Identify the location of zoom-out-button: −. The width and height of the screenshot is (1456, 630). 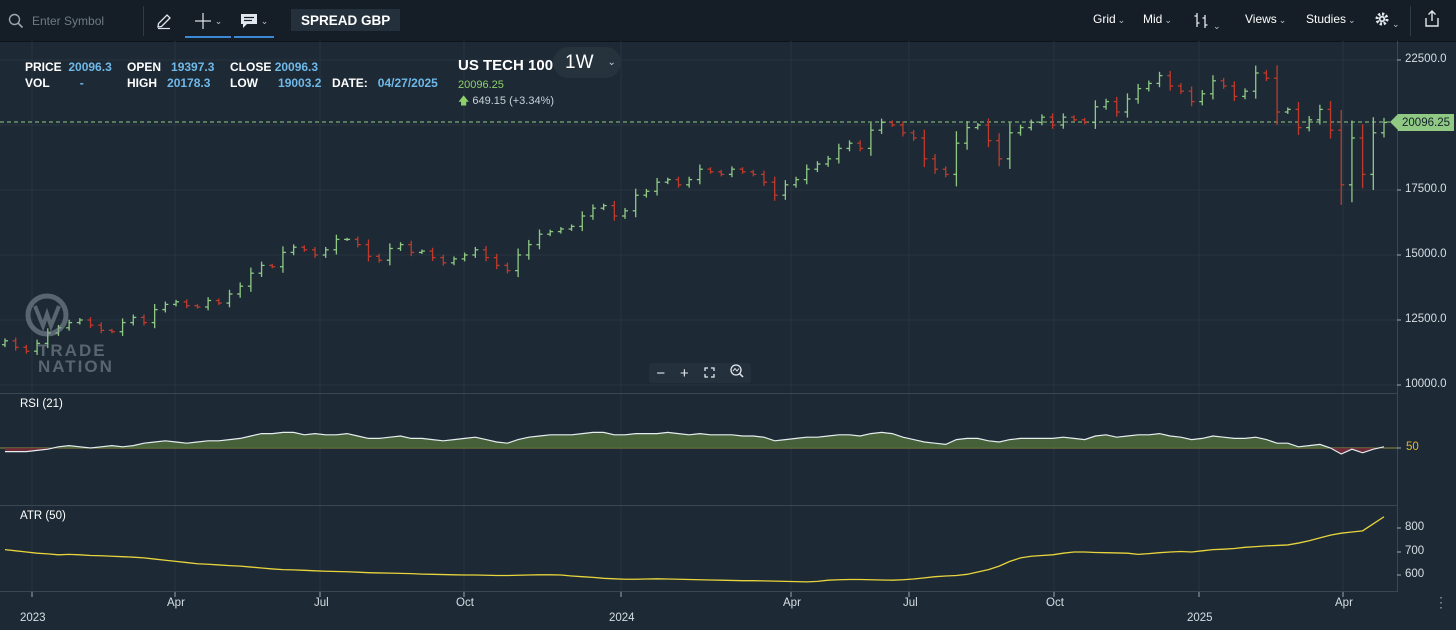
(661, 373).